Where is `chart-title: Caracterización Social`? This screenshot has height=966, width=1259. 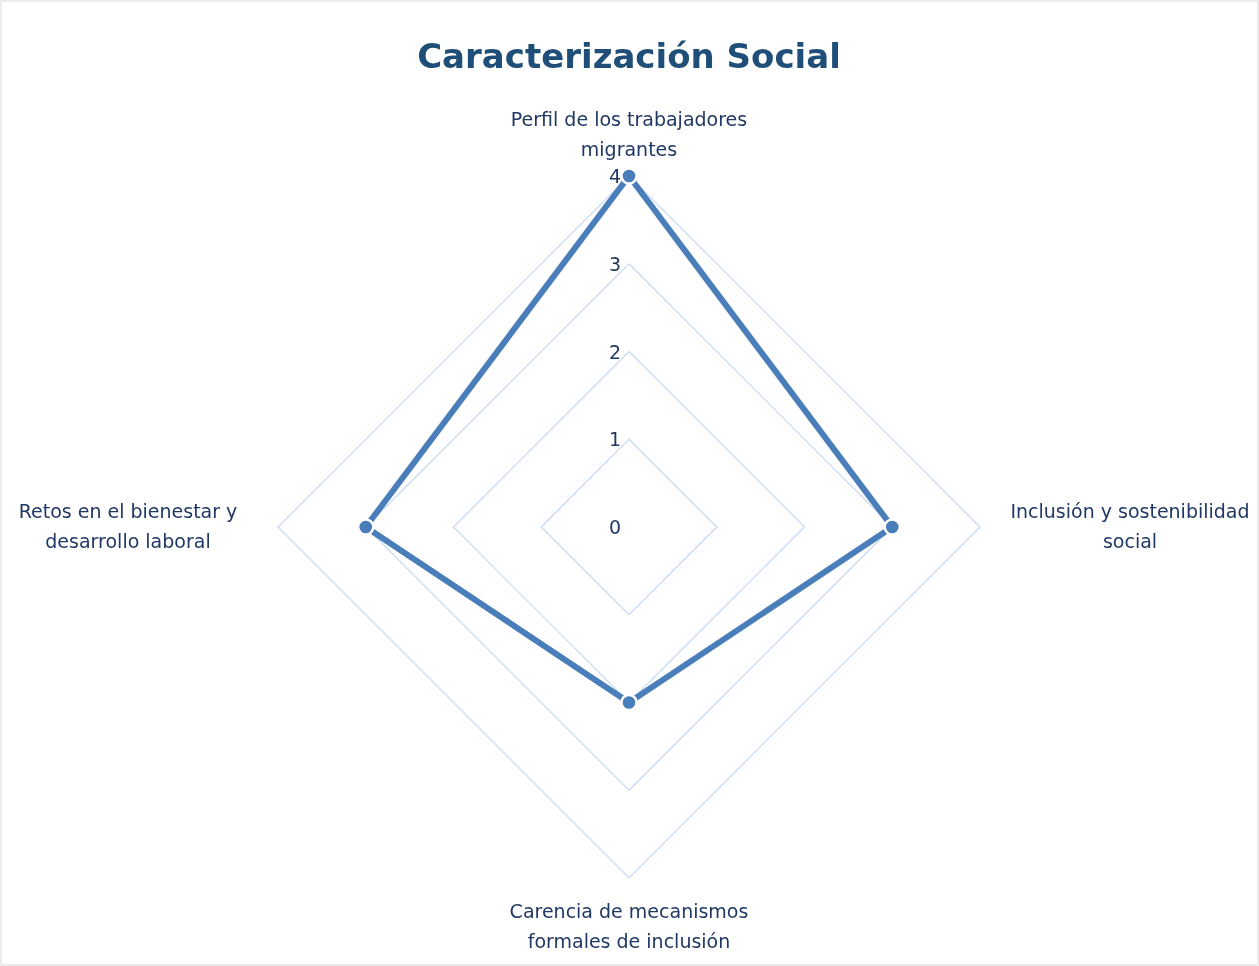
chart-title: Caracterización Social is located at coordinates (629, 56).